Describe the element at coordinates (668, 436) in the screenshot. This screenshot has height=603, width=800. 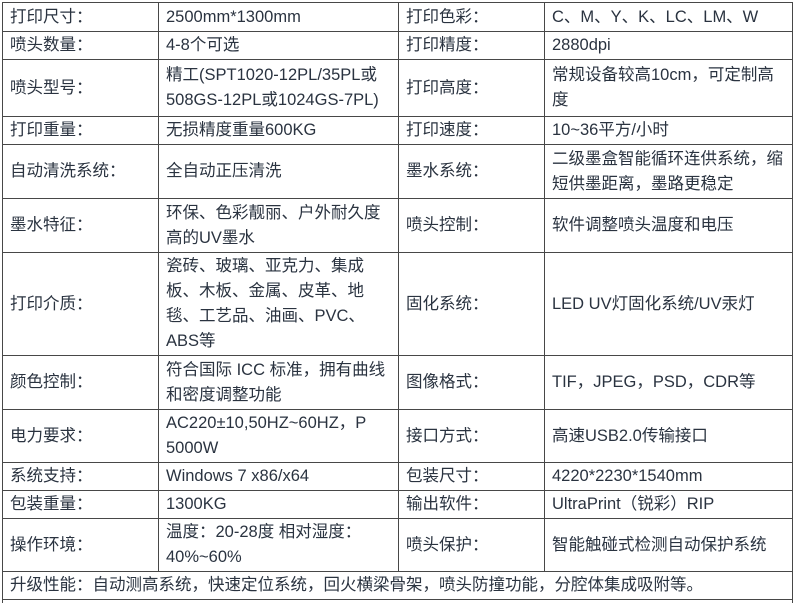
I see `spec-value: 高速USB2.0传输接口` at that location.